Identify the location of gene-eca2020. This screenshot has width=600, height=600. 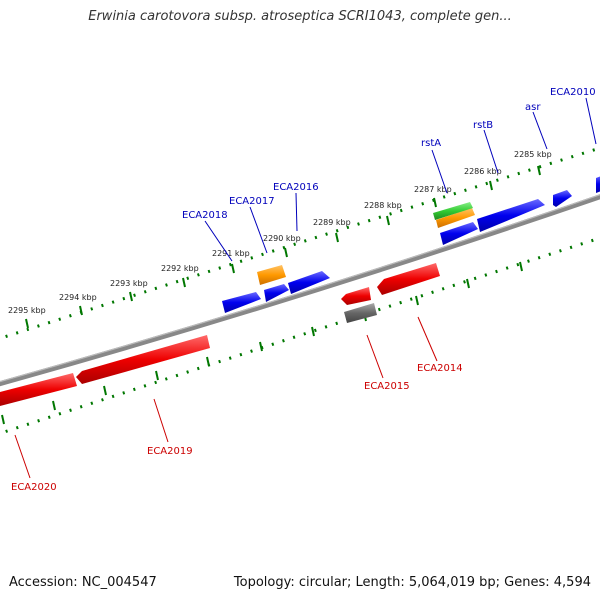
(38, 389).